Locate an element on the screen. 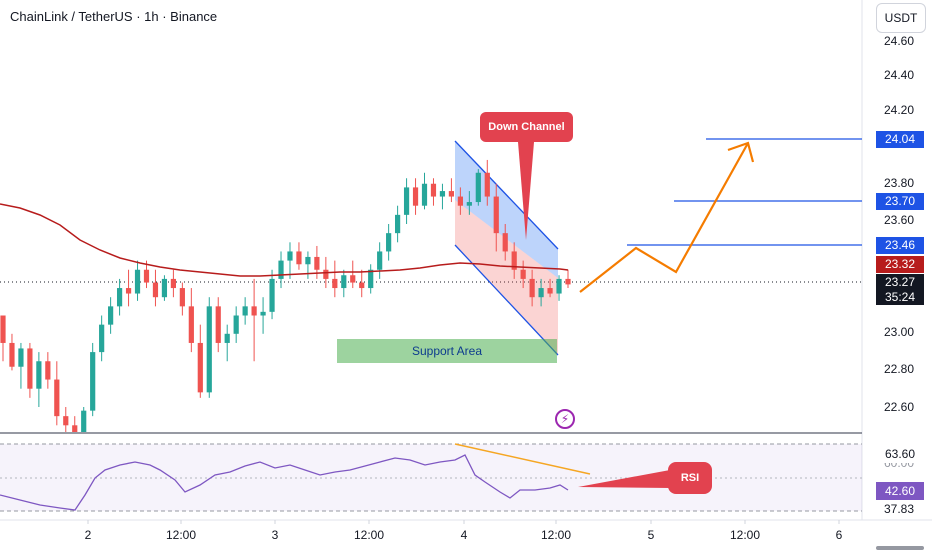 Image resolution: width=932 pixels, height=550 pixels. moving-average-line is located at coordinates (284, 240).